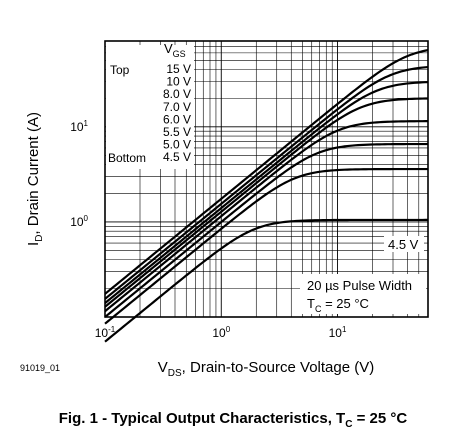  Describe the element at coordinates (175, 50) in the screenshot. I see `legend-title: VGS` at that location.